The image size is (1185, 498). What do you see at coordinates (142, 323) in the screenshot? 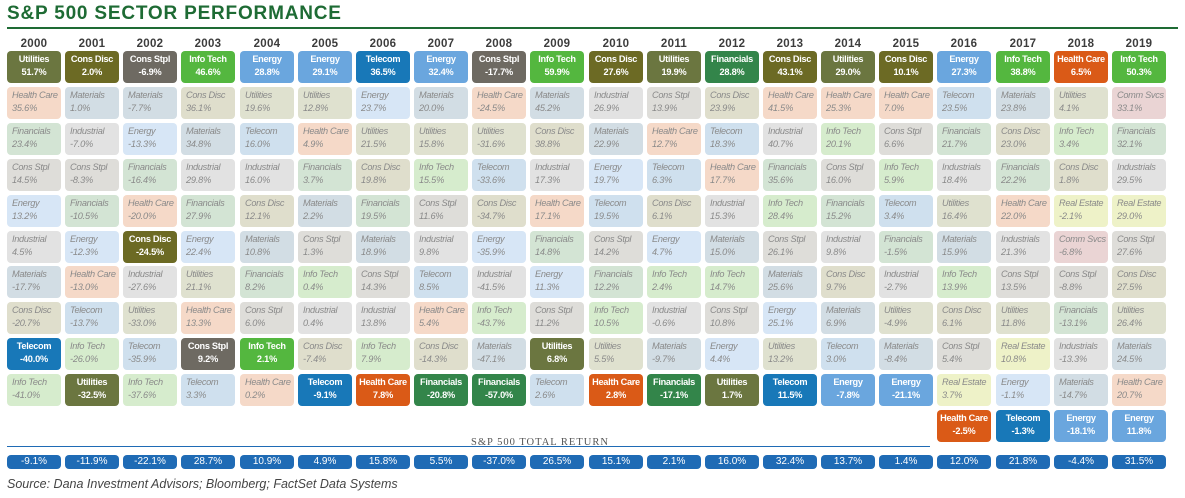
I see `sector-return: -33.0%` at bounding box center [142, 323].